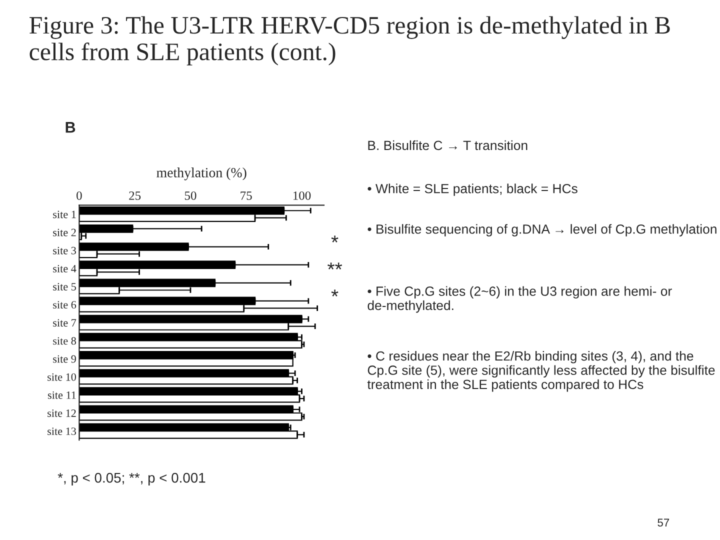 This screenshot has height=540, width=720. I want to click on y-tick-label: site 9, so click(64, 359).